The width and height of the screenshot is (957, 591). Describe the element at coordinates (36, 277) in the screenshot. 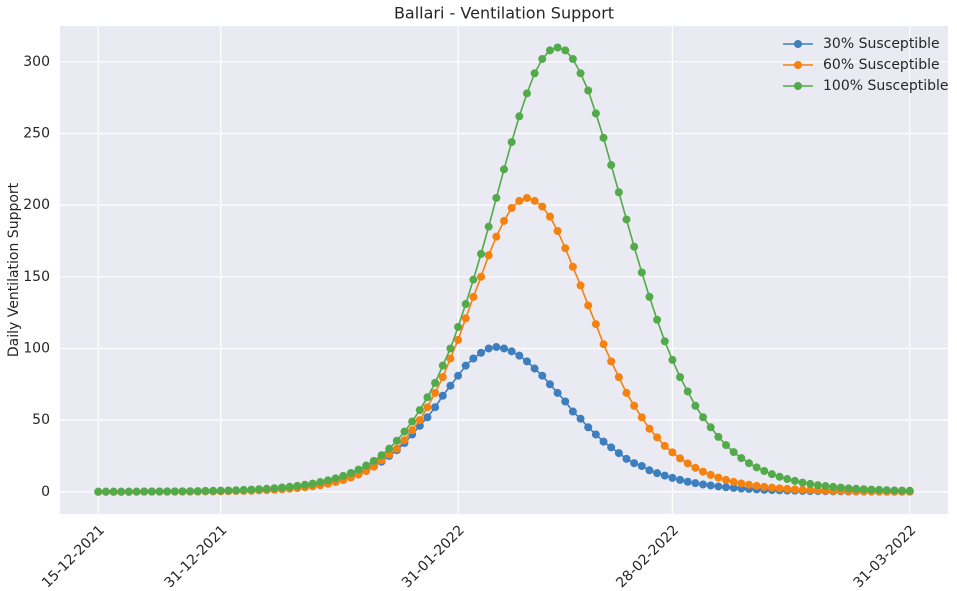

I see `y-tick-label: 150` at that location.